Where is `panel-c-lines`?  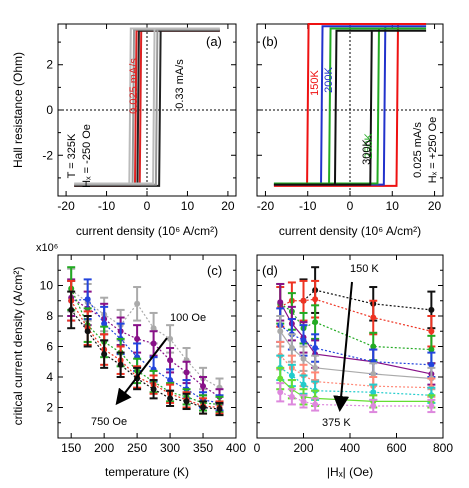
panel-c-lines is located at coordinates (145, 341).